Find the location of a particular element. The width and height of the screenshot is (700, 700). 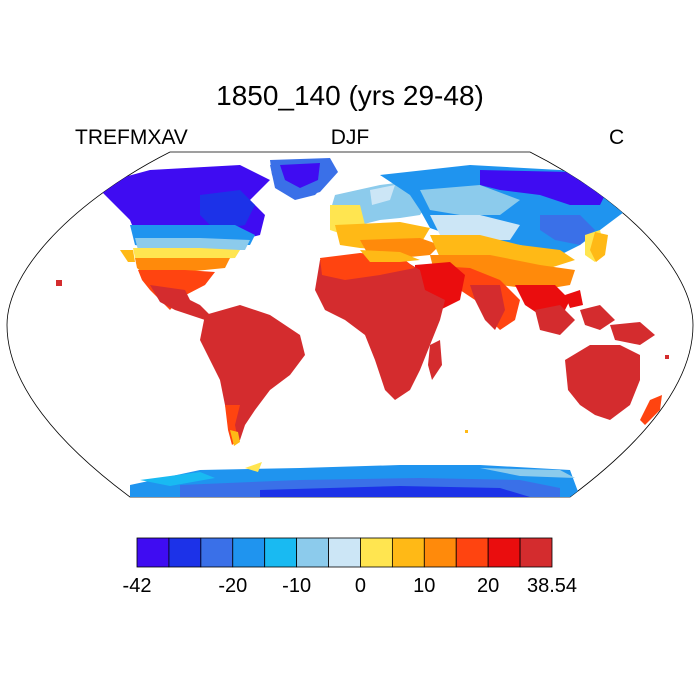

madagascar-land is located at coordinates (435, 360).